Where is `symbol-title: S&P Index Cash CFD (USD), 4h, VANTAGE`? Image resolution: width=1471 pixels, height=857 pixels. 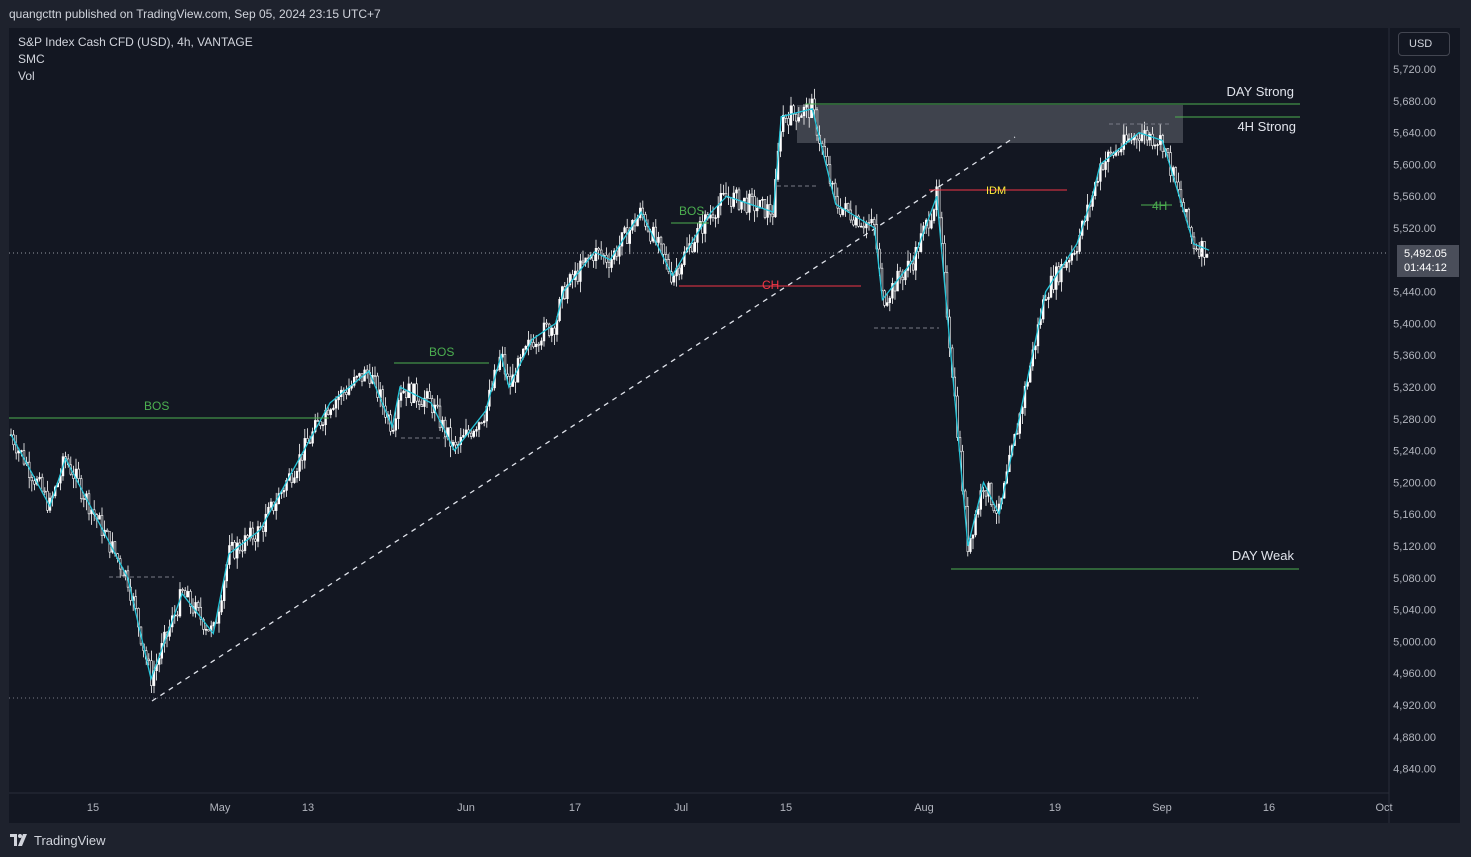 symbol-title: S&P Index Cash CFD (USD), 4h, VANTAGE is located at coordinates (135, 42).